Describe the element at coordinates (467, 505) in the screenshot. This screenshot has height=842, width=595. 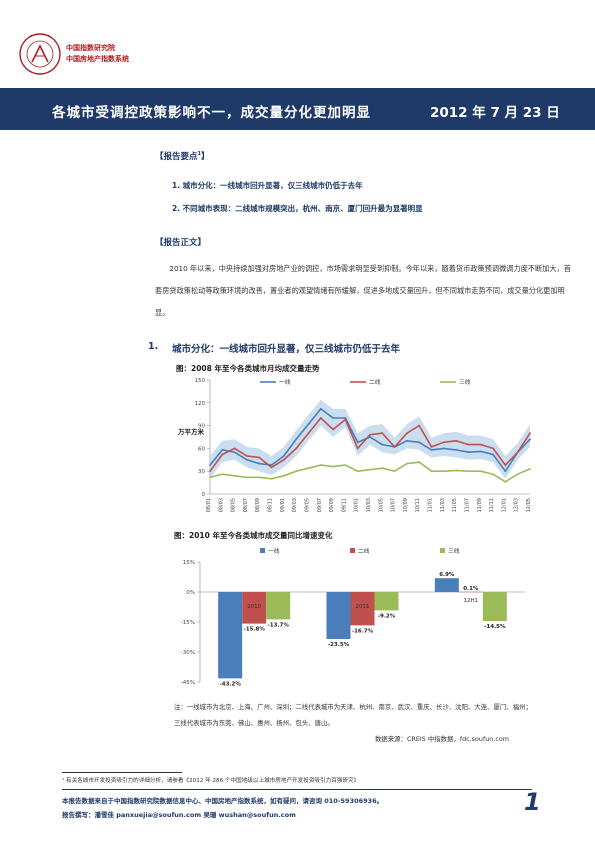
I see `x-tick-label: 11/07` at that location.